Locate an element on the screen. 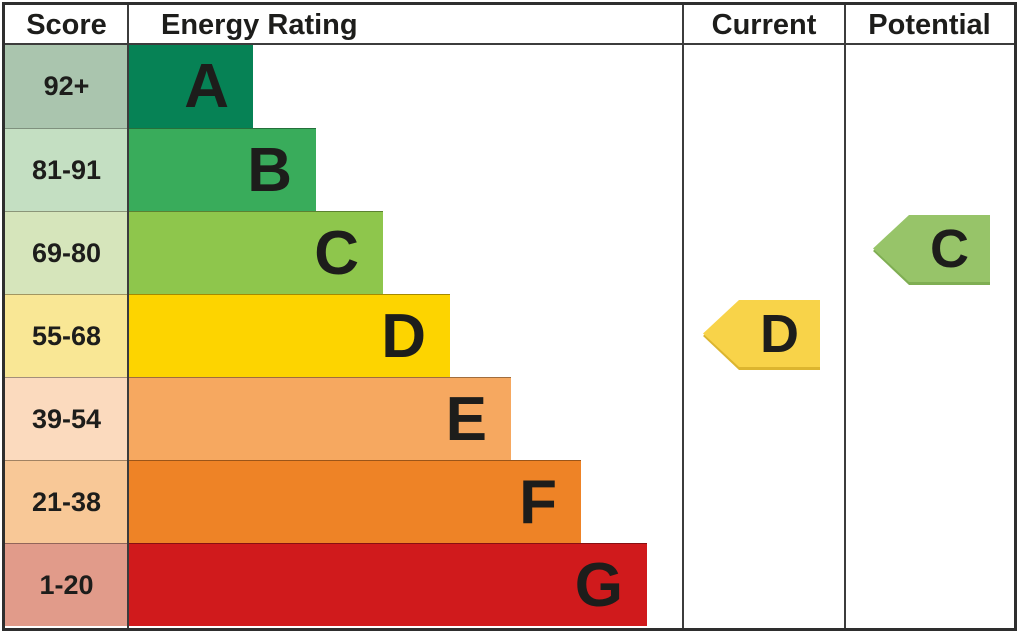 Image resolution: width=1024 pixels, height=640 pixels. score-band-cell: 81-91 is located at coordinates (66, 169).